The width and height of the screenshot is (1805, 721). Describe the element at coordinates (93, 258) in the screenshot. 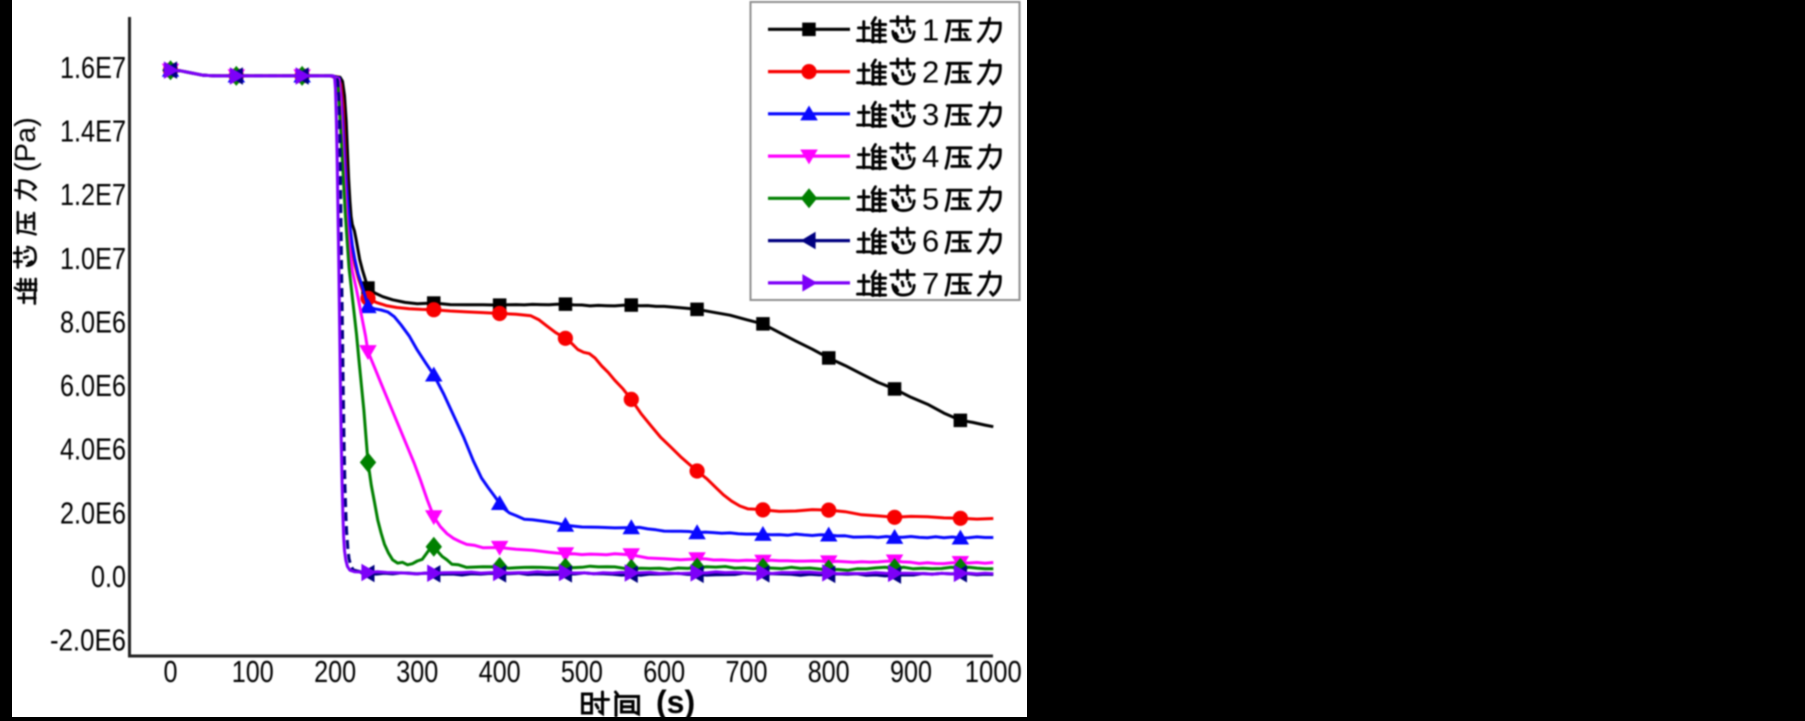

I see `svg-text: 1.0E7` at that location.